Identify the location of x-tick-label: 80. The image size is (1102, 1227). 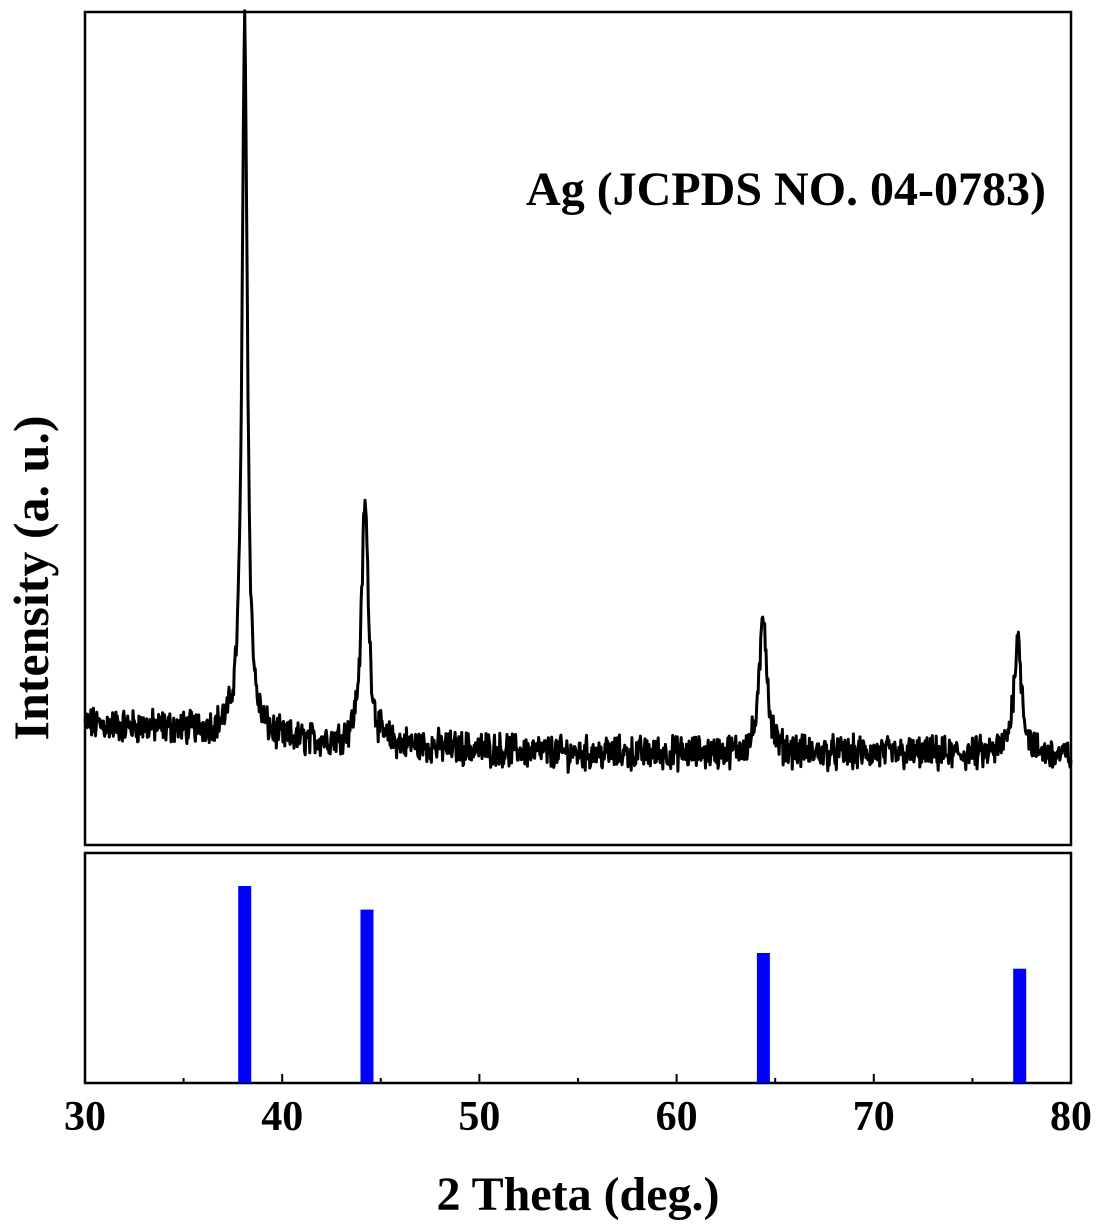
(1071, 1117).